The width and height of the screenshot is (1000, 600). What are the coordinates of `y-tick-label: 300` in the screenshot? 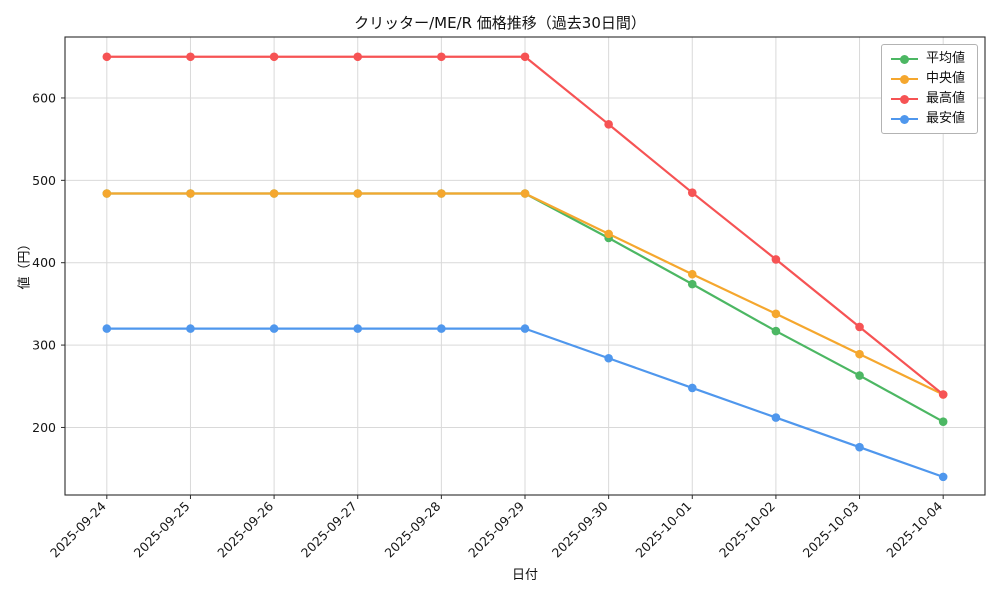 It's located at (44, 345).